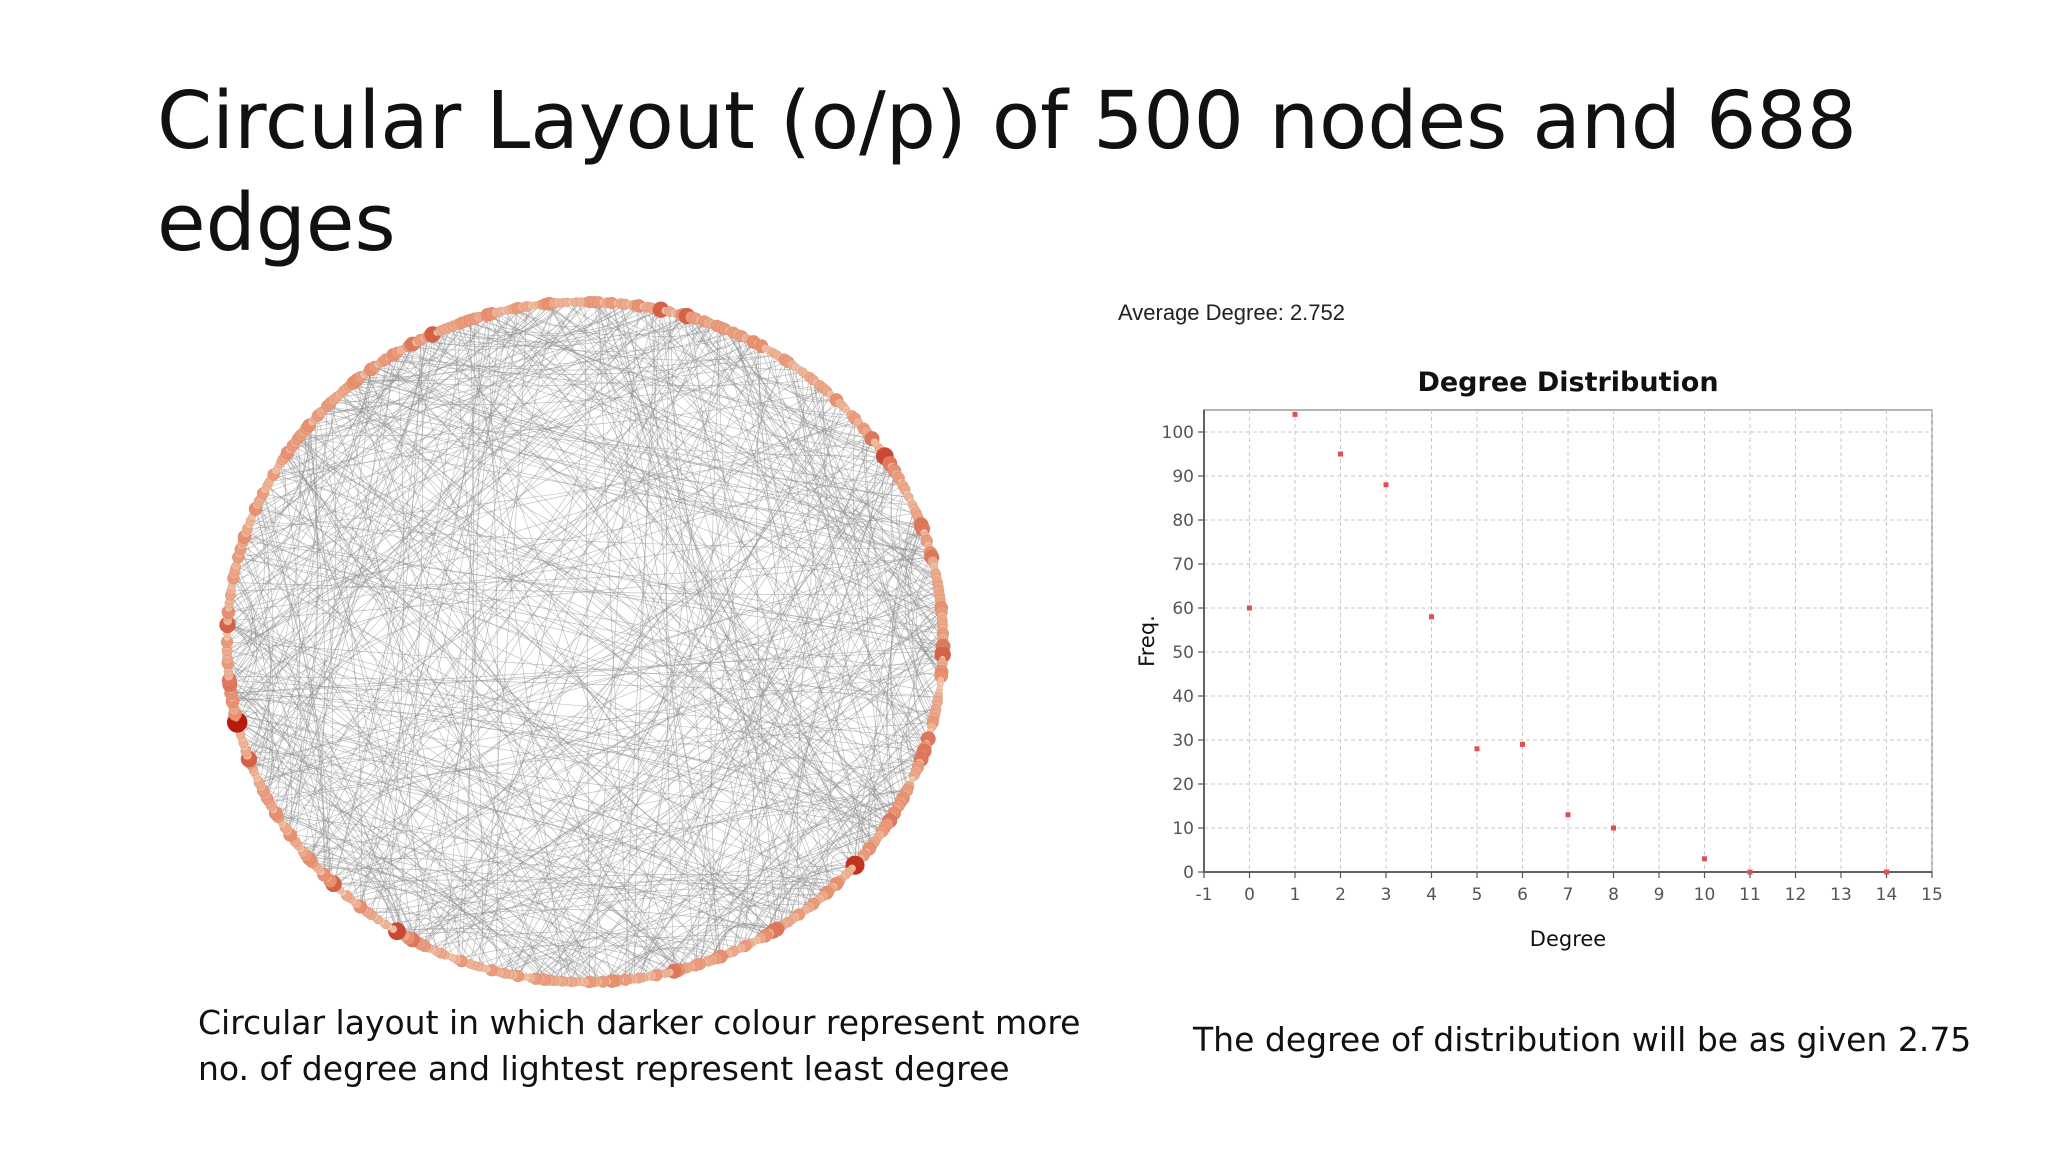 The height and width of the screenshot is (1152, 2048). What do you see at coordinates (1295, 895) in the screenshot?
I see `x-tick-label: 1` at bounding box center [1295, 895].